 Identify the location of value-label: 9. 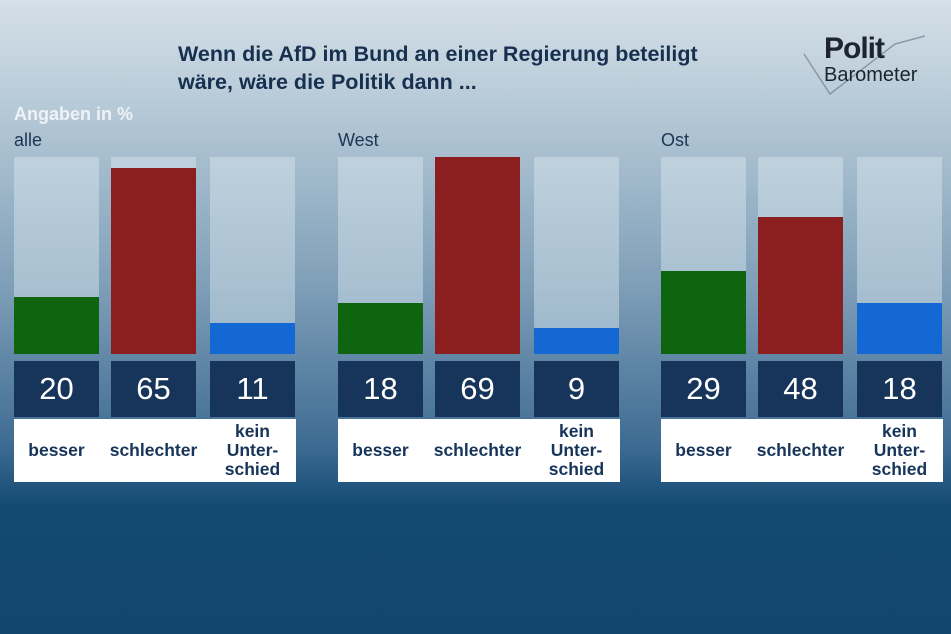
(576, 389).